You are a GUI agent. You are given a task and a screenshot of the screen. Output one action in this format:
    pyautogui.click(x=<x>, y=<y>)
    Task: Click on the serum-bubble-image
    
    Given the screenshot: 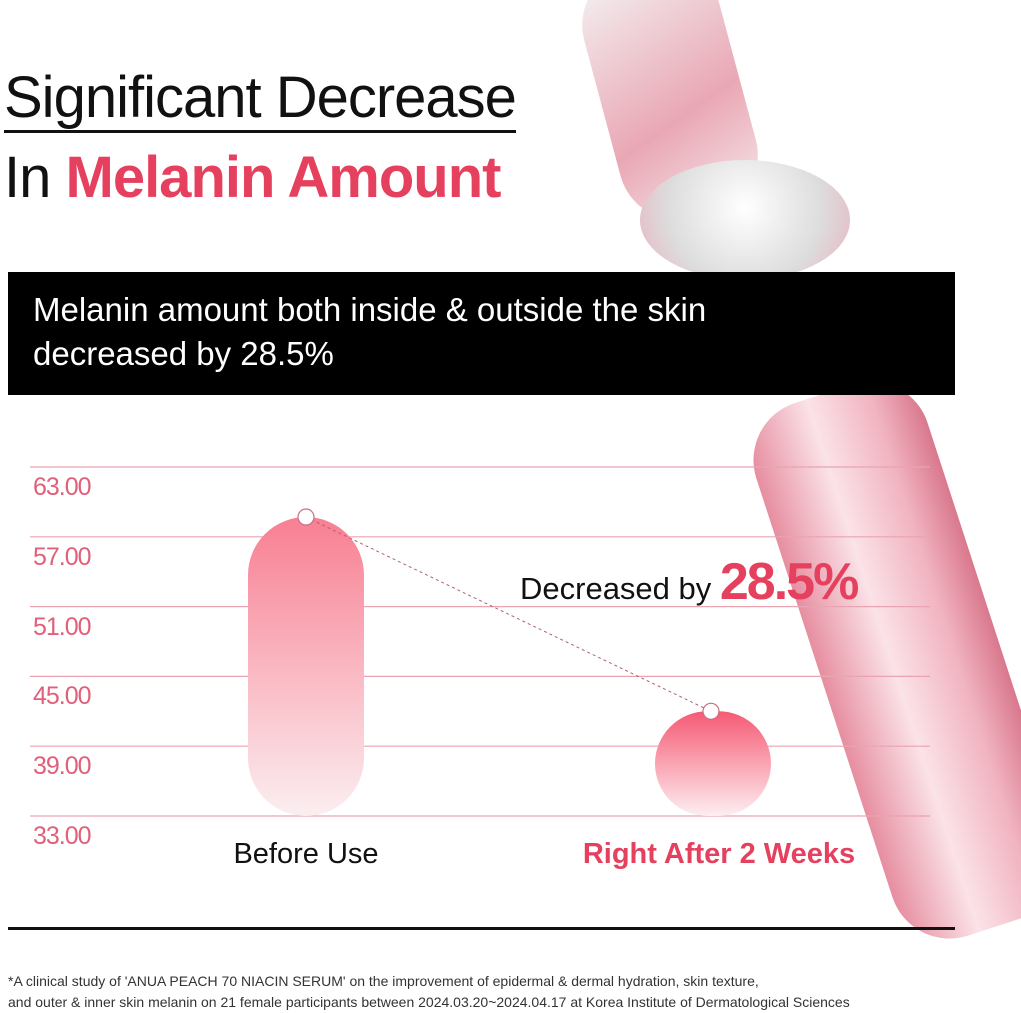 What is the action you would take?
    pyautogui.click(x=745, y=220)
    